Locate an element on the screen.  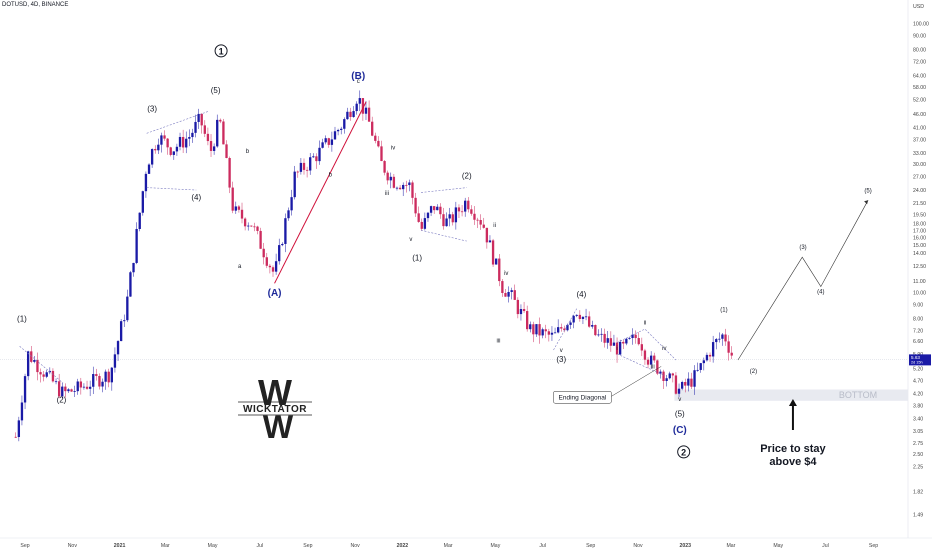
price-tick-label: 16.00 is located at coordinates (919, 238).